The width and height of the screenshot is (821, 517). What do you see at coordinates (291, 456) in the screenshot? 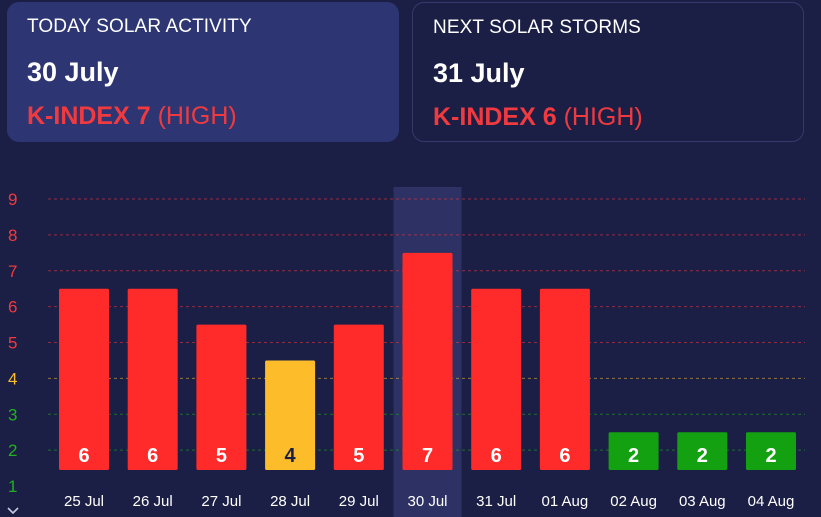
I see `bar-value-label: 4` at bounding box center [291, 456].